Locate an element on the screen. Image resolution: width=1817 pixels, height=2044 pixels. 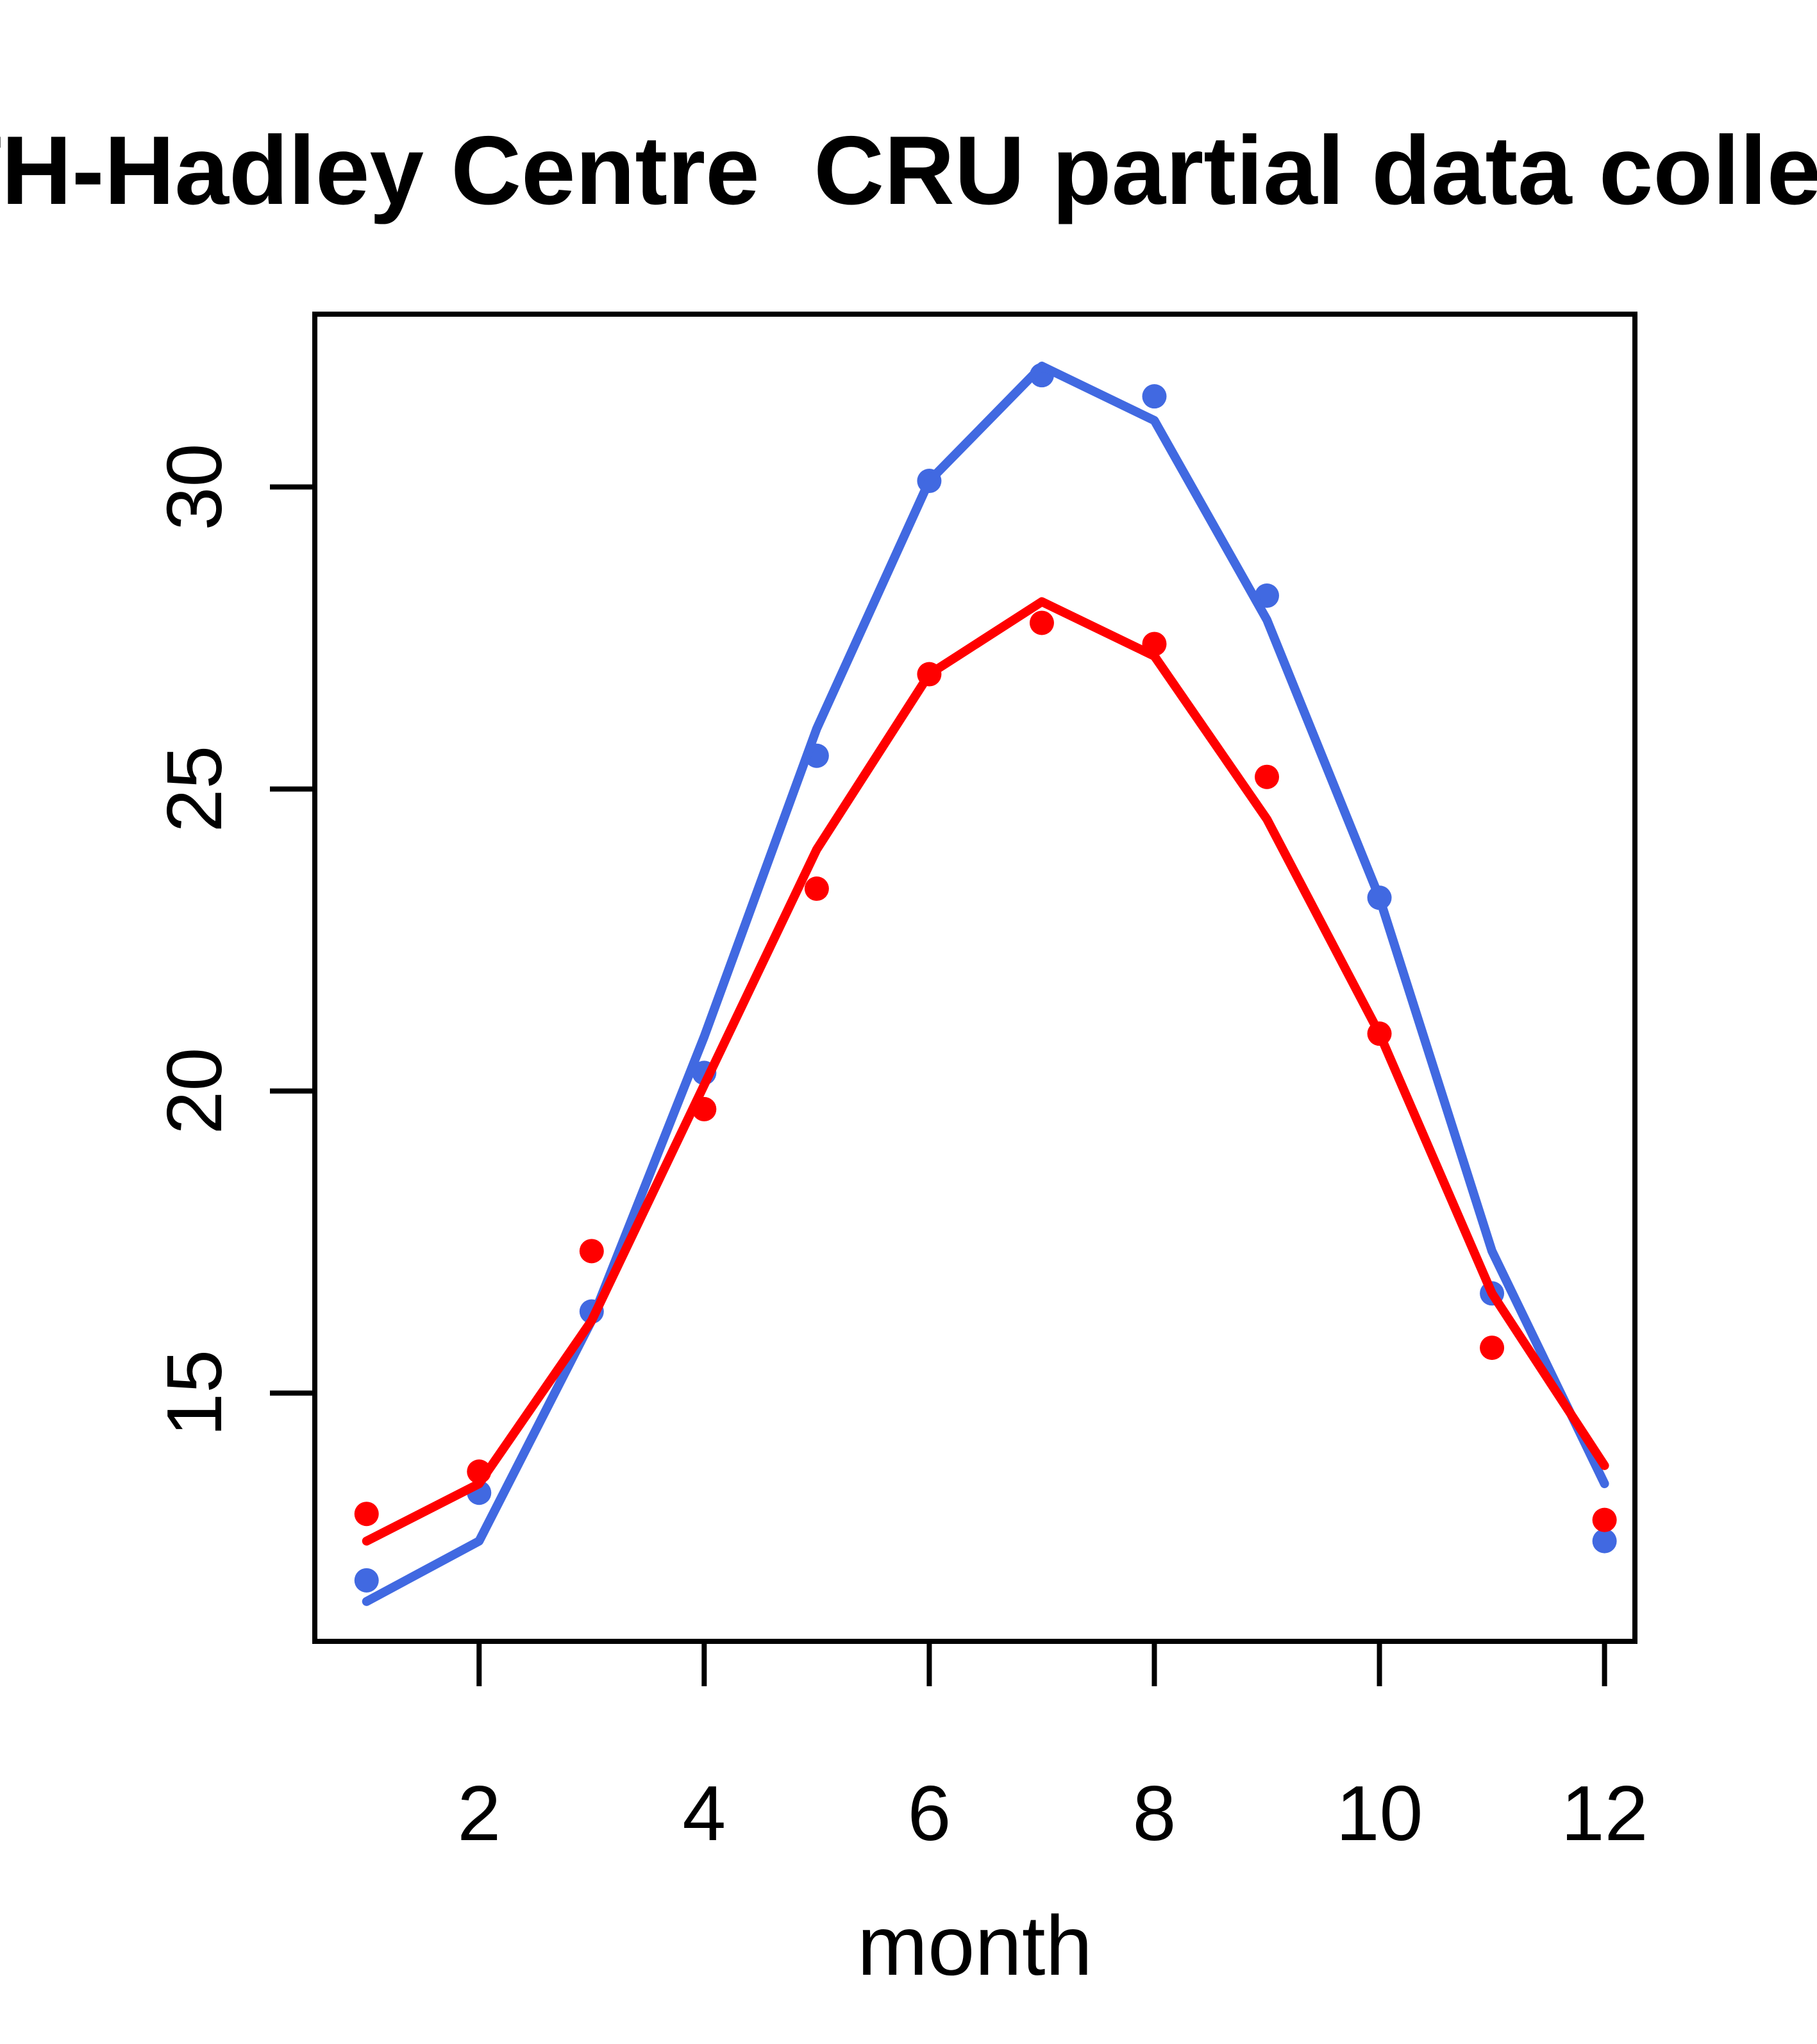
x-tick-label: 2 is located at coordinates (479, 1813).